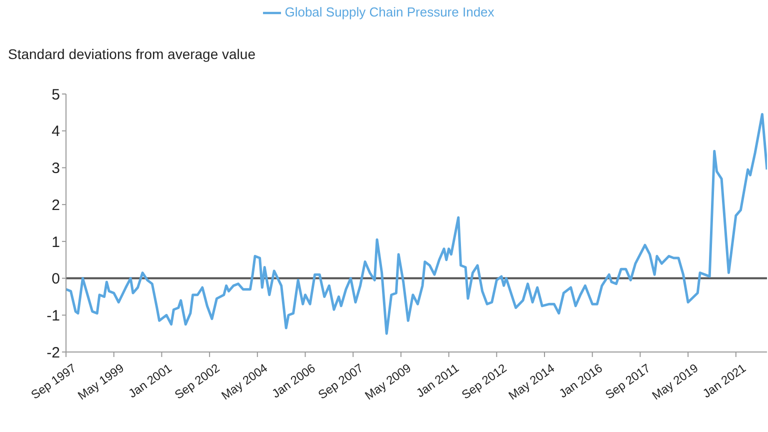 This screenshot has height=432, width=768. Describe the element at coordinates (56, 95) in the screenshot. I see `y-tick-label: 5` at that location.